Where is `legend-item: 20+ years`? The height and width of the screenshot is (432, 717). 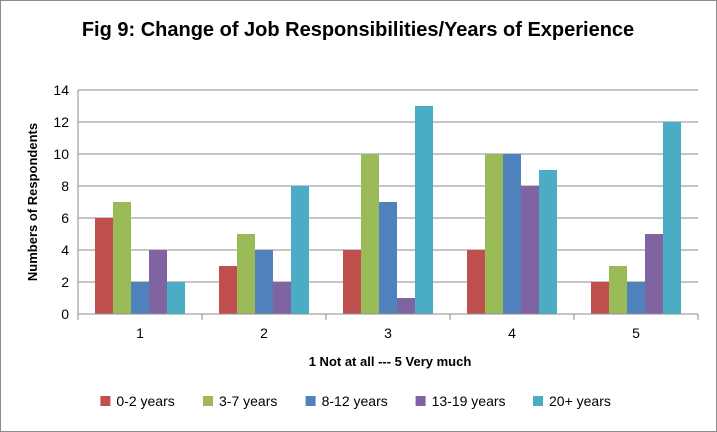
legend-item: 20+ years is located at coordinates (572, 401).